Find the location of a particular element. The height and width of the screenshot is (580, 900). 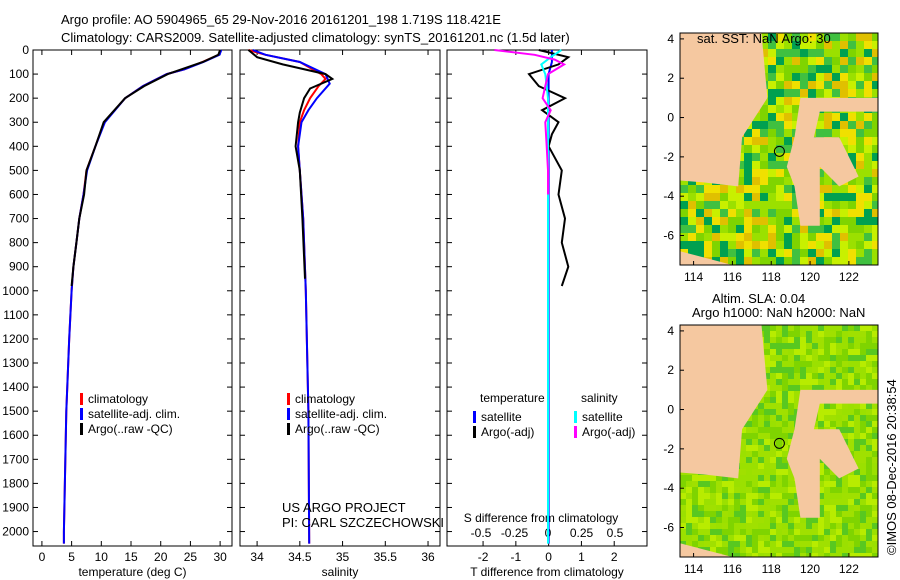

legend-swatch-sat is located at coordinates (288, 414).